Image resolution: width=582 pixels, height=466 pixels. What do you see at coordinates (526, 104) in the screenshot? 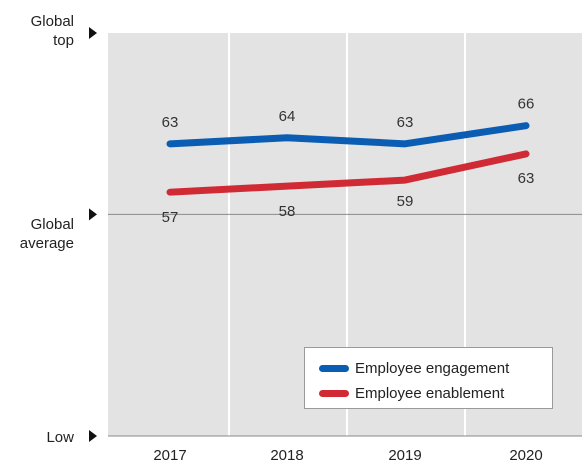
I see `data-label-series-0-2020: 66` at bounding box center [526, 104].